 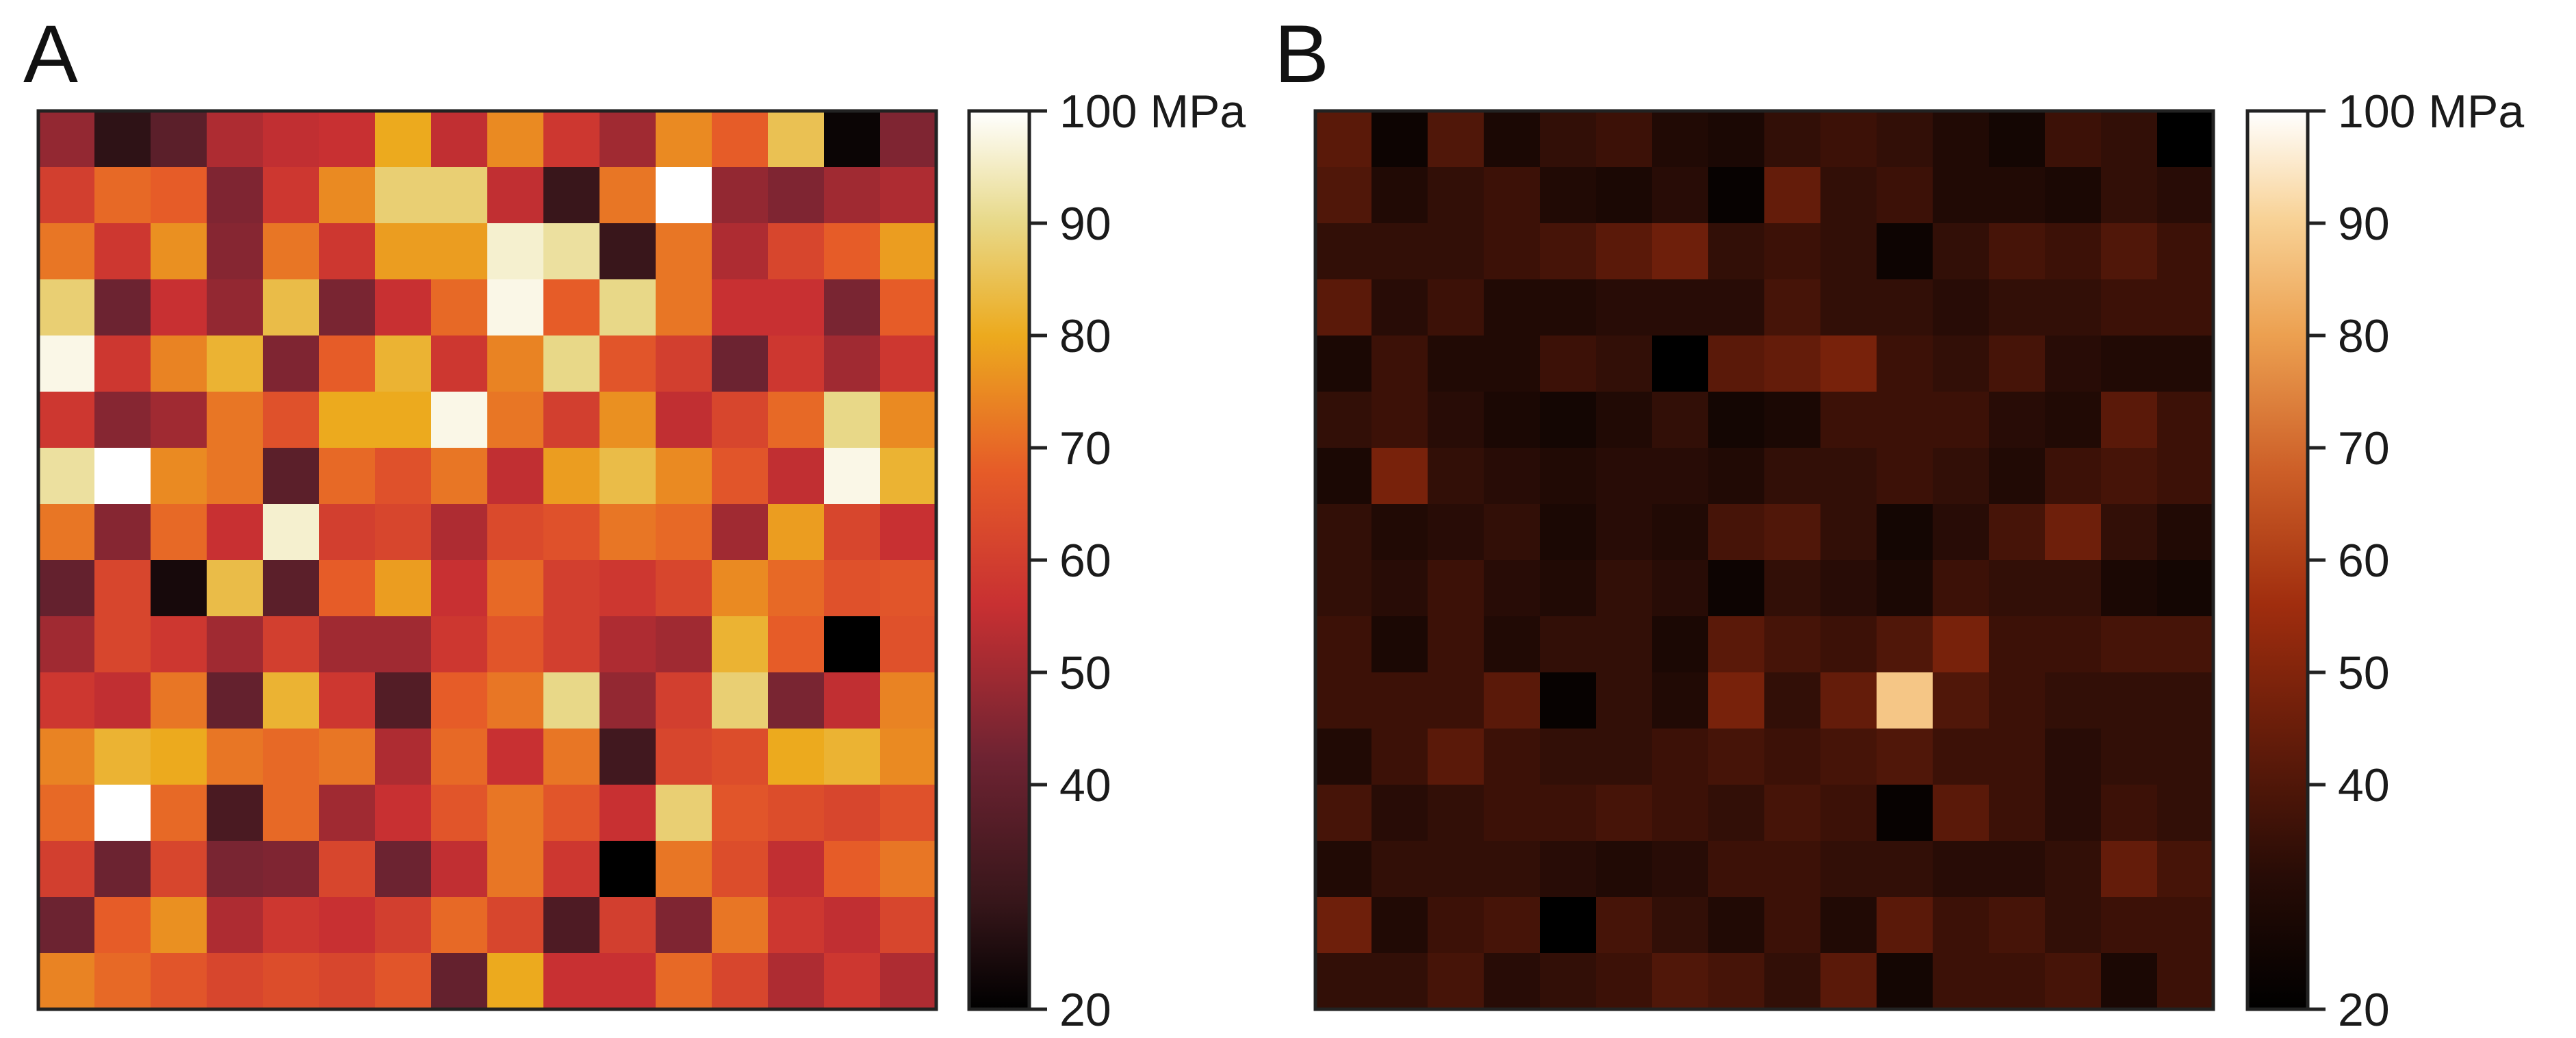 What do you see at coordinates (1085, 224) in the screenshot?
I see `colorbar-a-tick-label: 90` at bounding box center [1085, 224].